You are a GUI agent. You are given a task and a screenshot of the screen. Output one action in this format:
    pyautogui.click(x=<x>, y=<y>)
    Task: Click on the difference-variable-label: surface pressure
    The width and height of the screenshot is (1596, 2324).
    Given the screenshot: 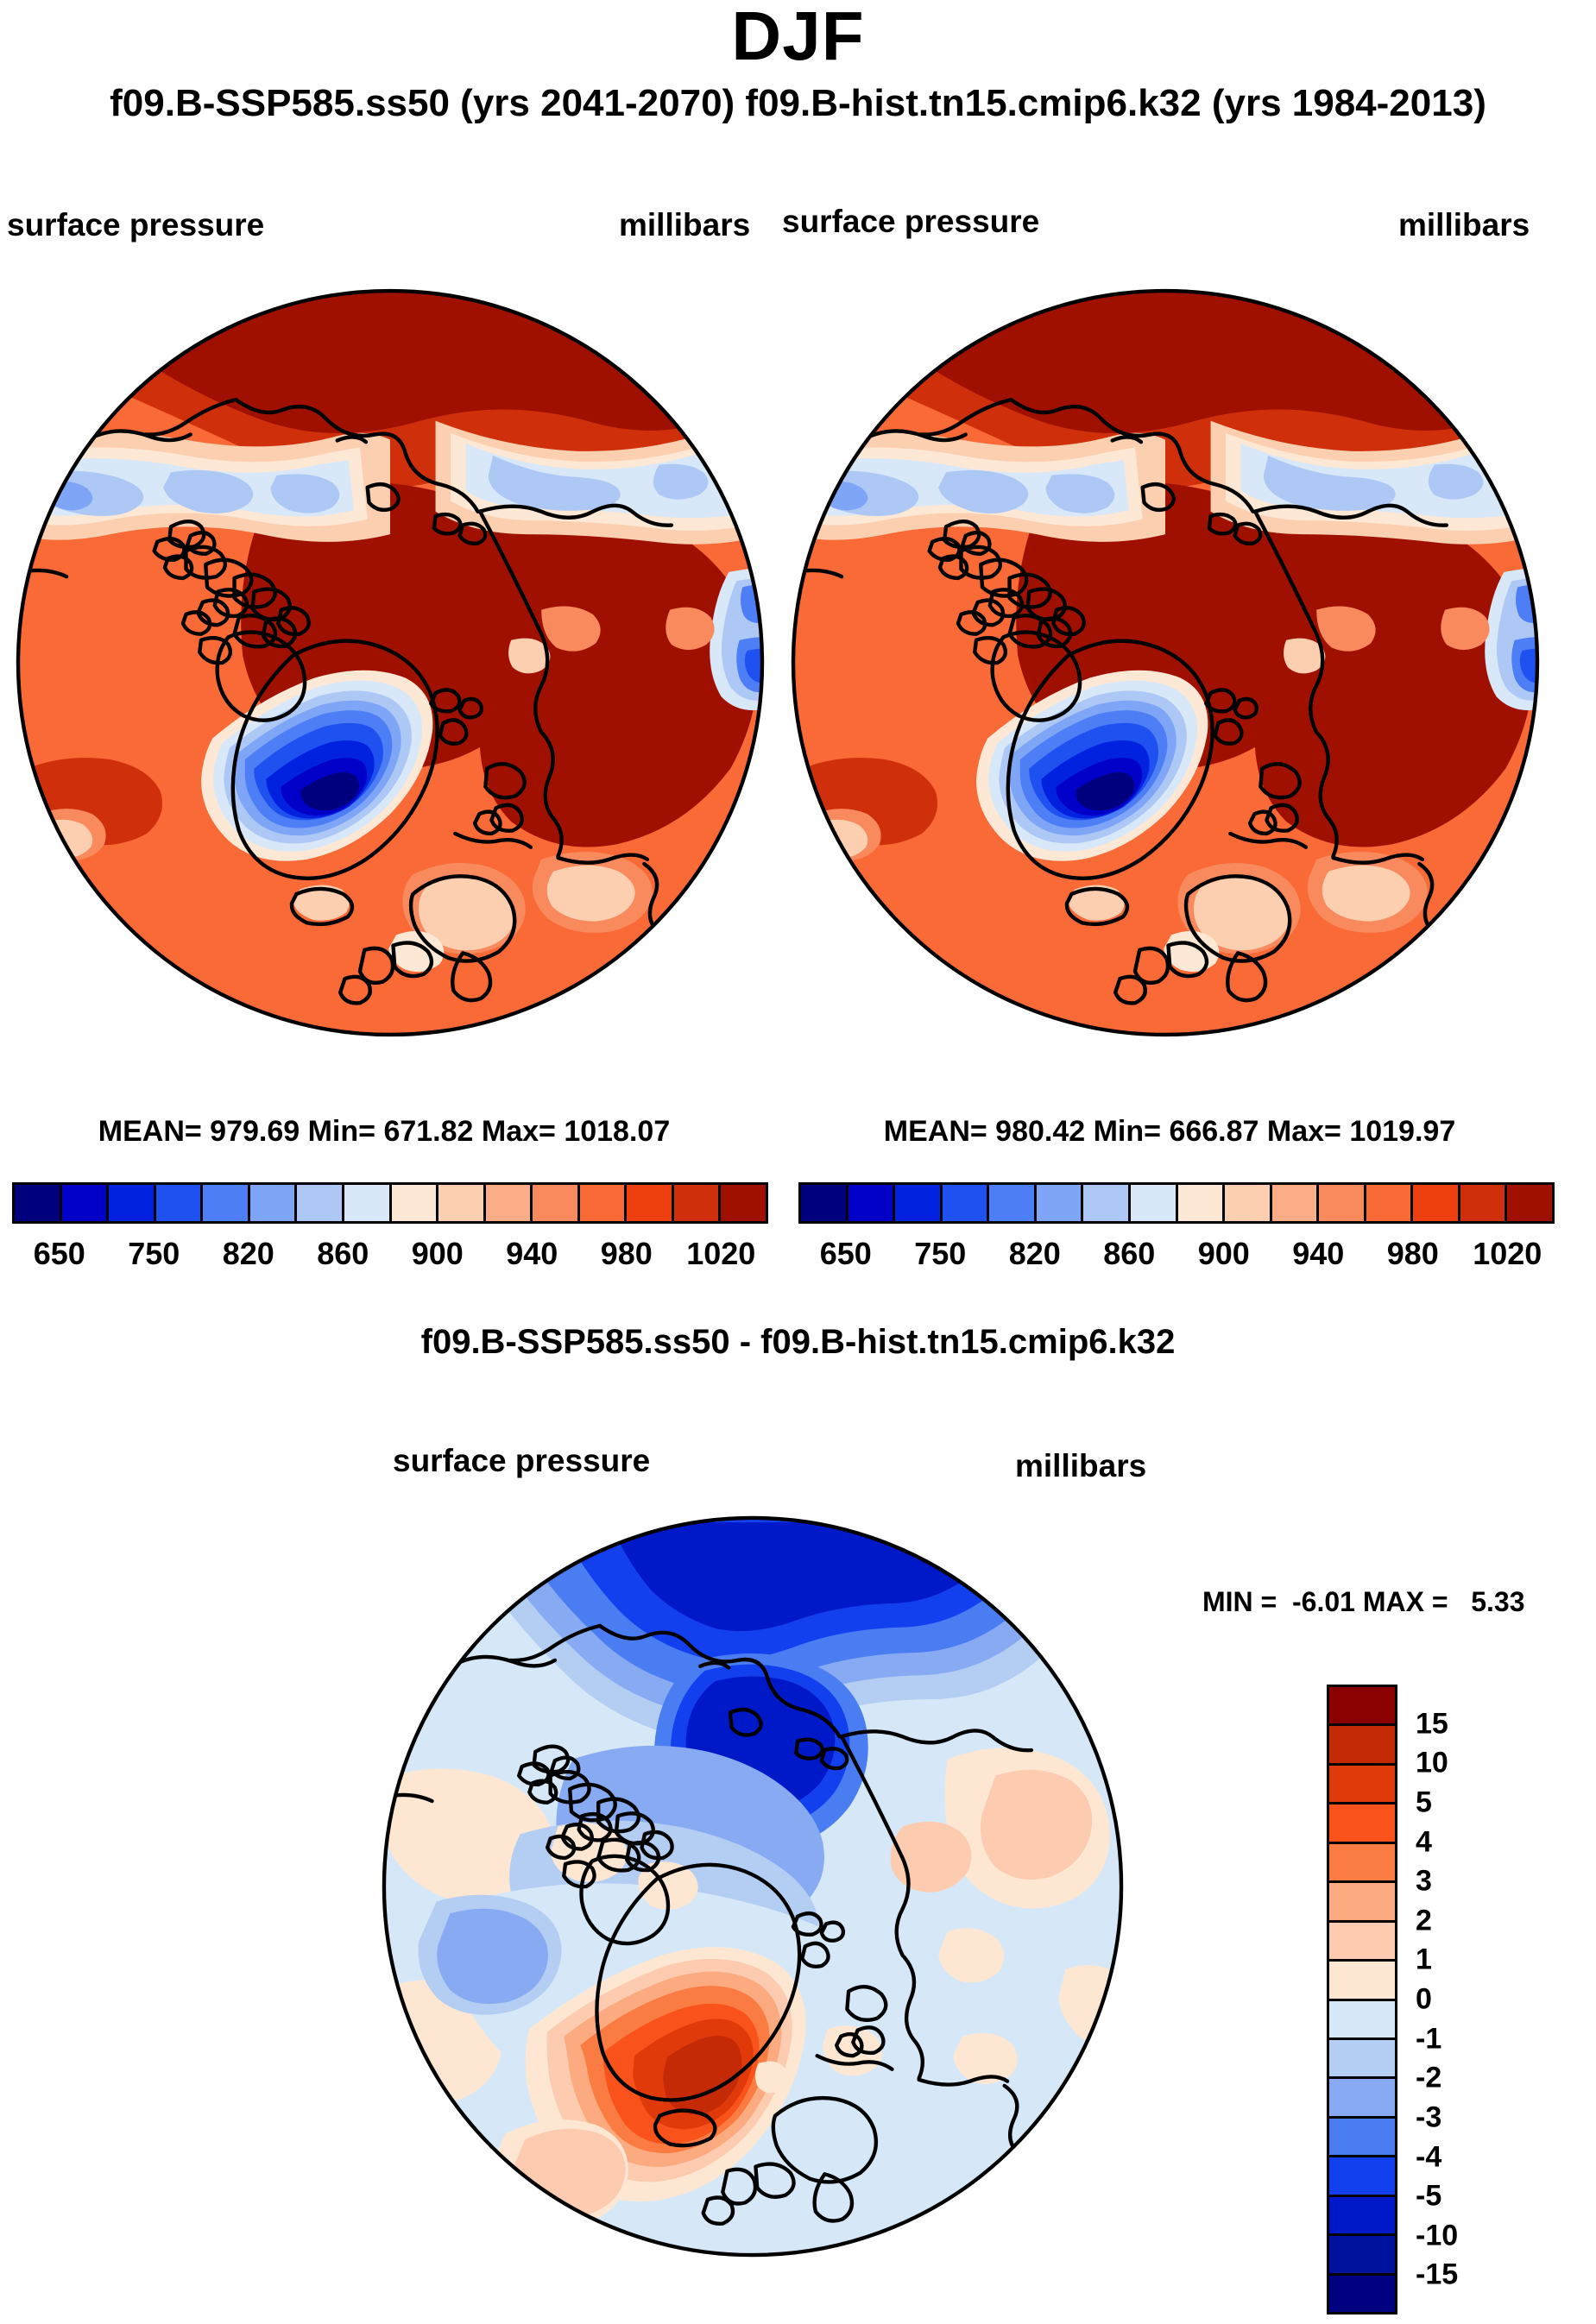 What is the action you would take?
    pyautogui.click(x=522, y=1460)
    